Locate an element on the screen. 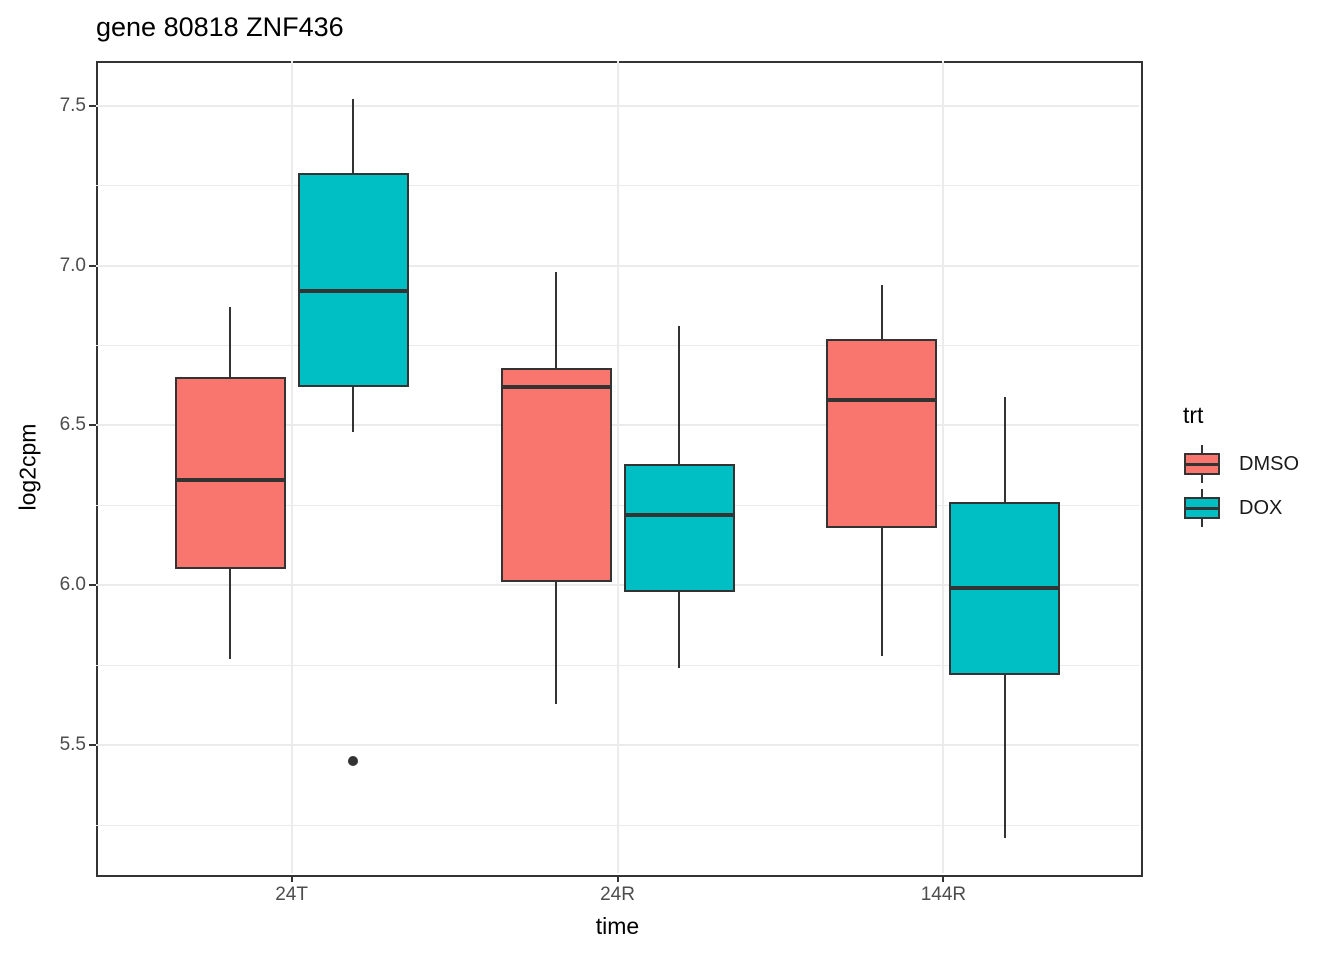 The image size is (1344, 960). whisker-upper-DMSO-24T is located at coordinates (230, 342).